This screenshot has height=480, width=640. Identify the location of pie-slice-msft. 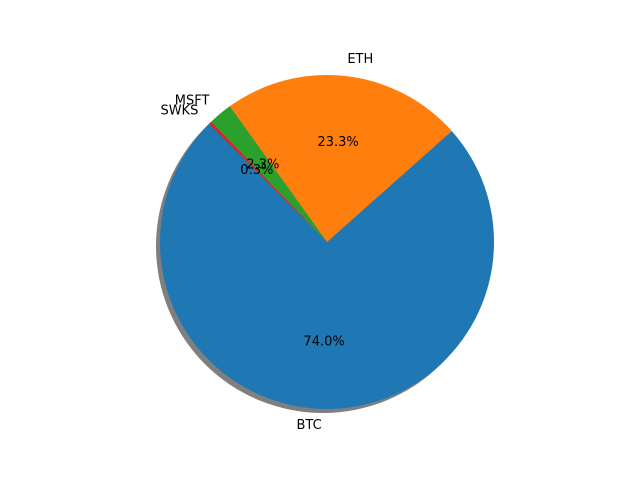
(269, 174).